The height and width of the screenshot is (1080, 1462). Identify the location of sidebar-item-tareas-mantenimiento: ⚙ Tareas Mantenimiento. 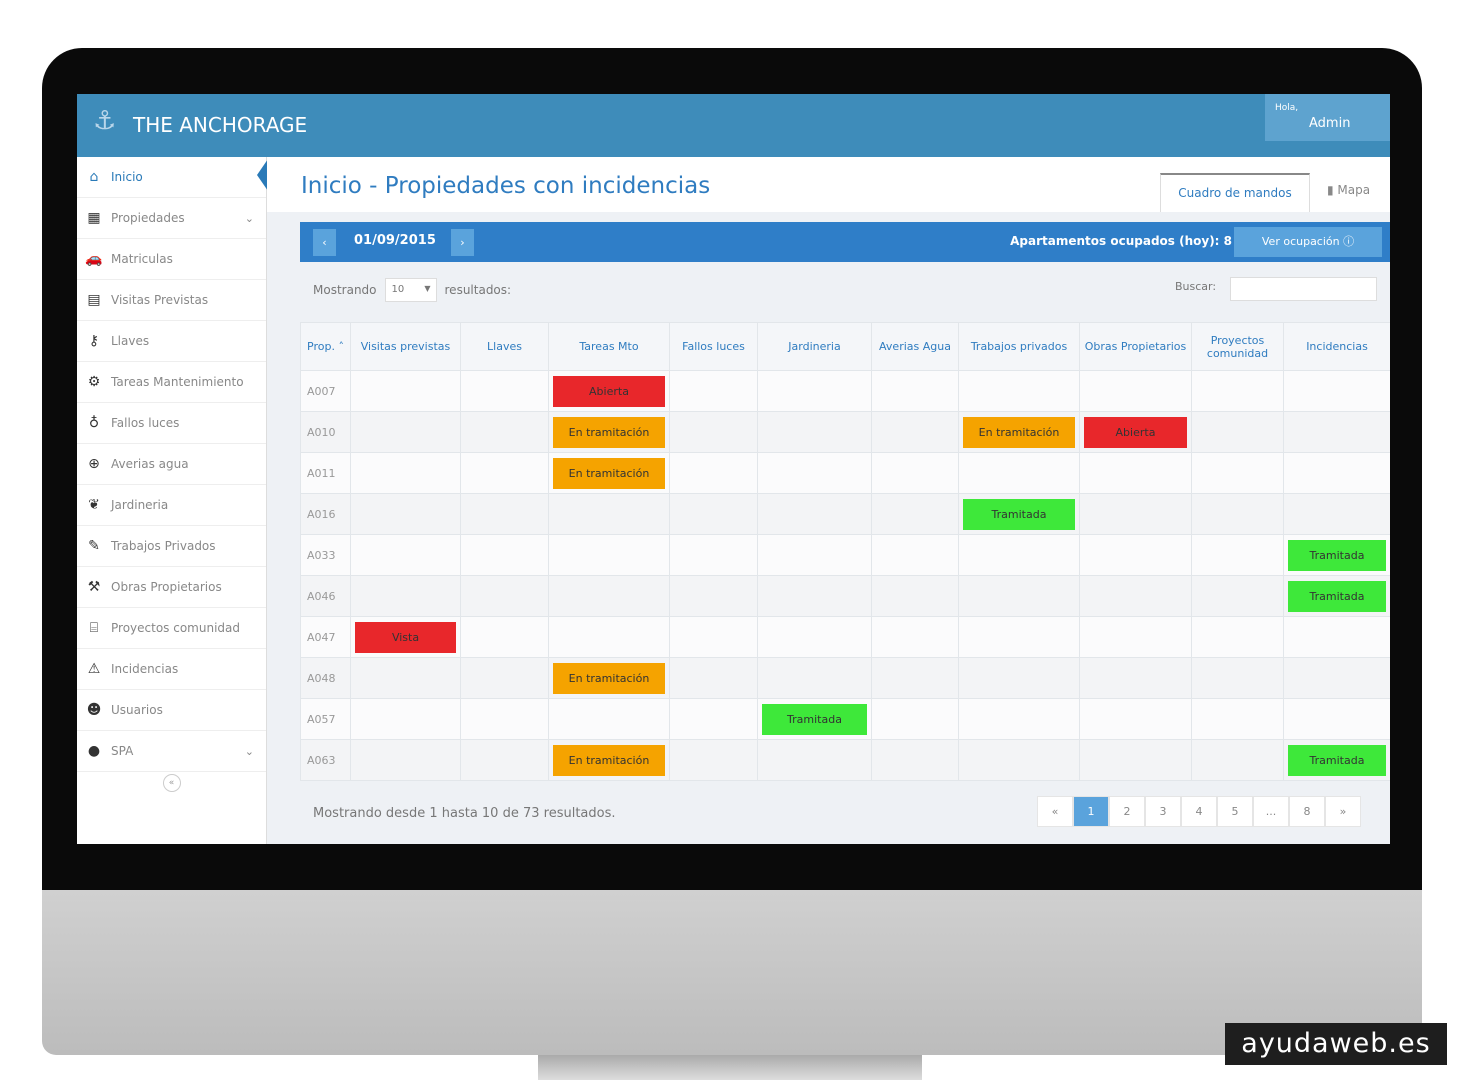
(171, 382).